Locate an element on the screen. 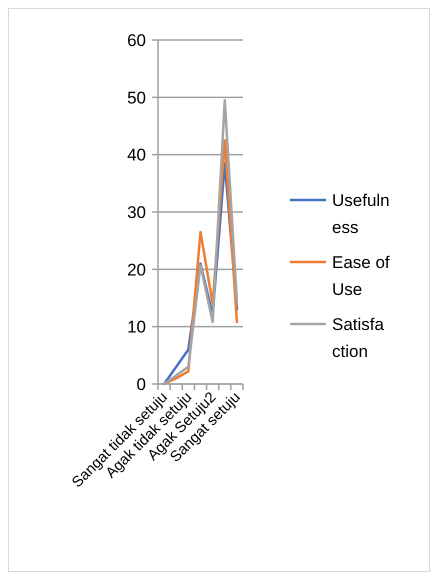 Image resolution: width=438 pixels, height=580 pixels. y-tick-label: 60 is located at coordinates (136, 40).